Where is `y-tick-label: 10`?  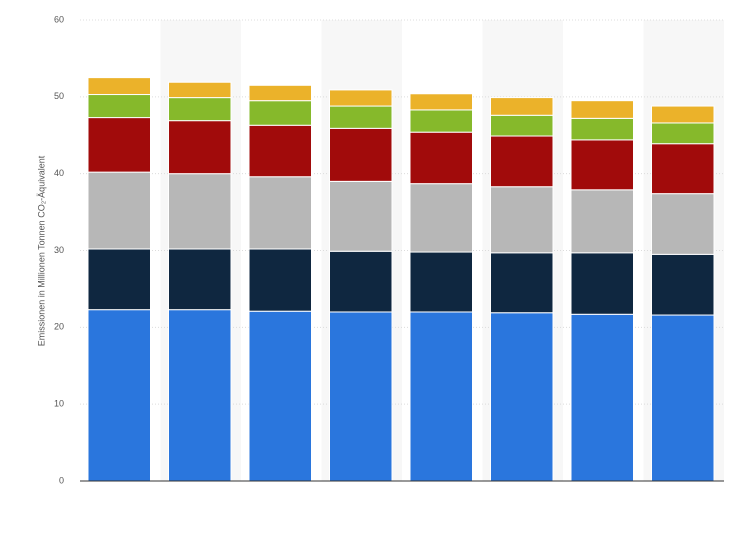 y-tick-label: 10 is located at coordinates (59, 404).